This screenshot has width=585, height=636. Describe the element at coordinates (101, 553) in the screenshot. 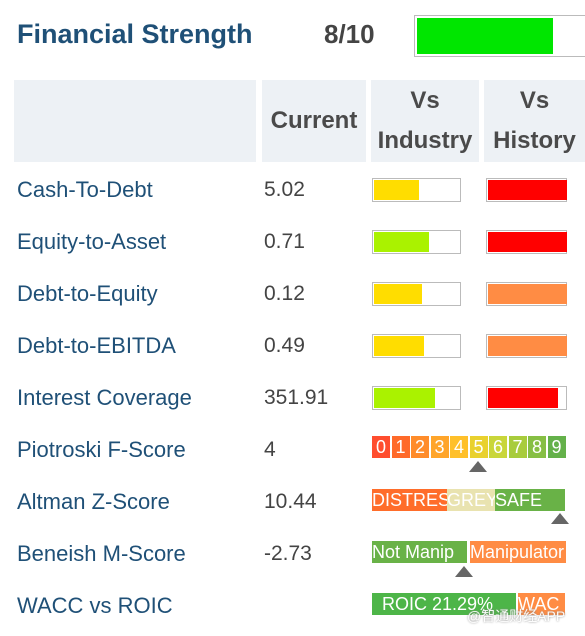

I see `beneish-label: Beneish M-Score` at that location.